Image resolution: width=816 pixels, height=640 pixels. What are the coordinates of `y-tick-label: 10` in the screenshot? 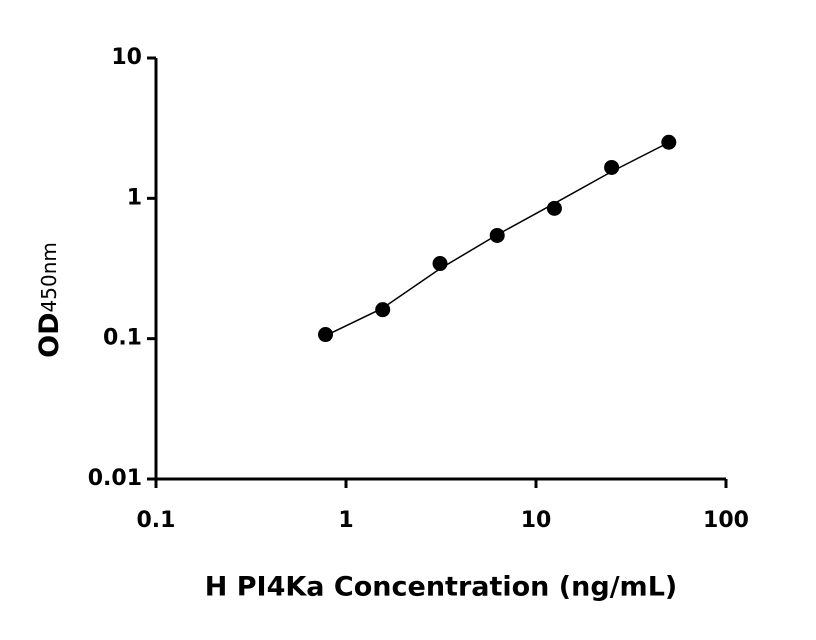 It's located at (126, 57).